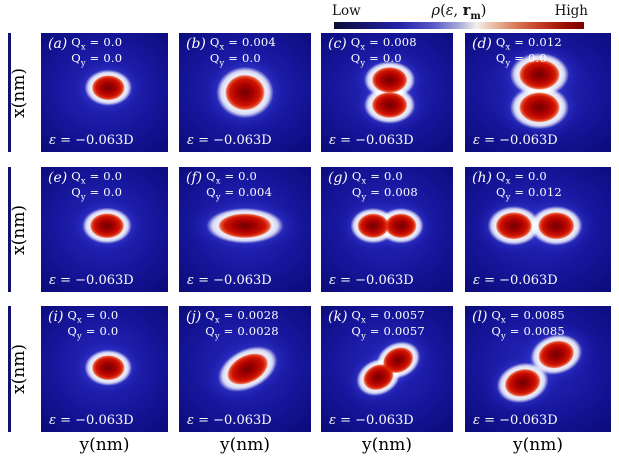  I want to click on panel-header-d: (d) Qx = 0.012 Qy = 0.0, so click(517, 51).